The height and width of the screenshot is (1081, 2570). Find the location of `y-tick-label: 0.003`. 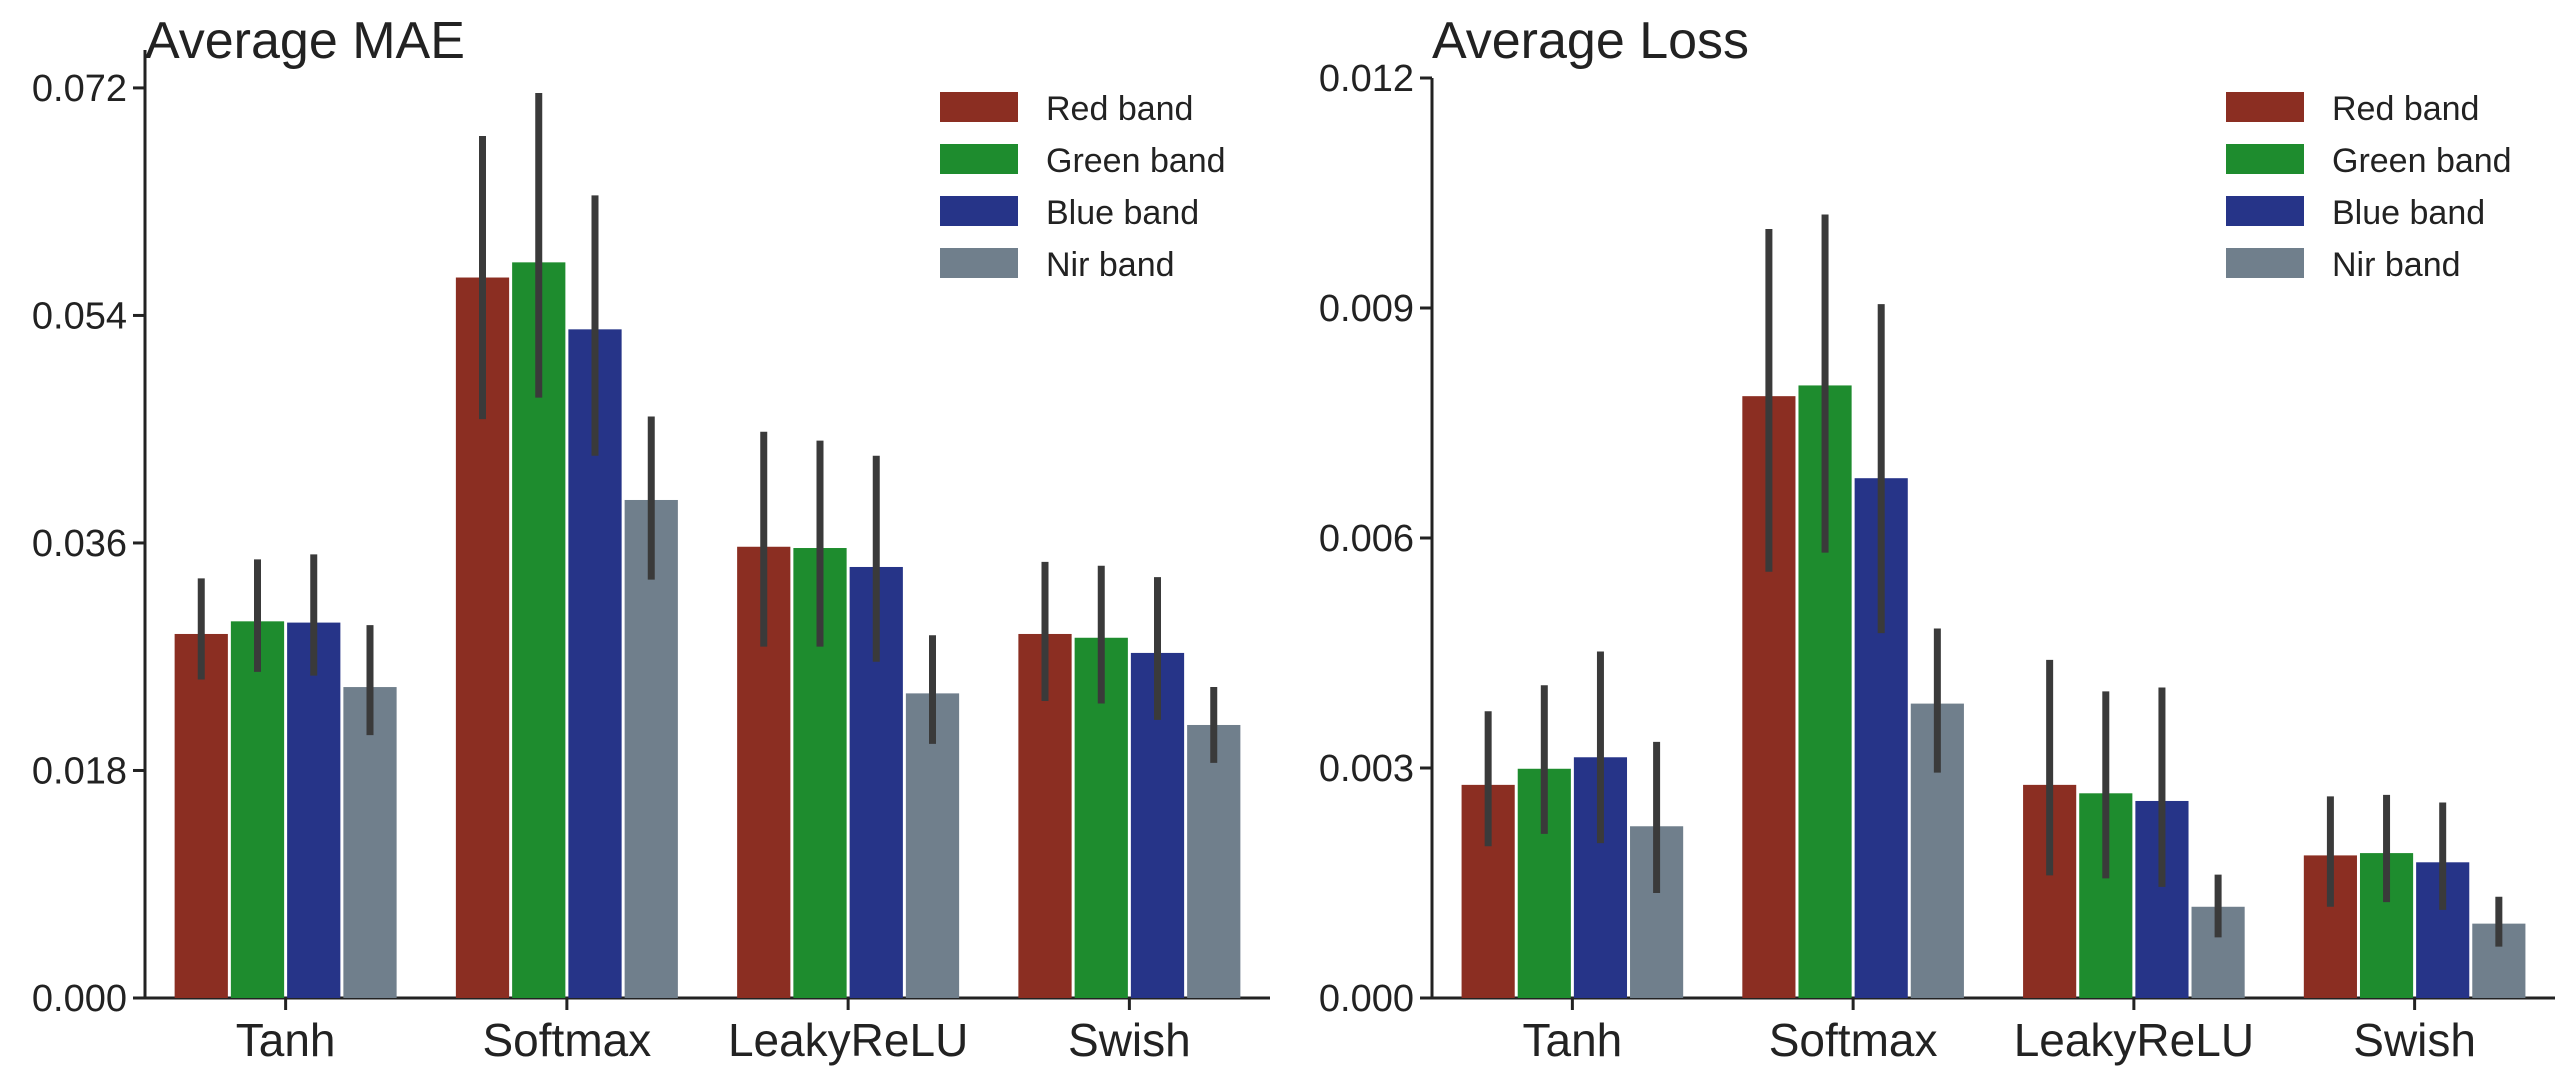

y-tick-label: 0.003 is located at coordinates (1366, 769).